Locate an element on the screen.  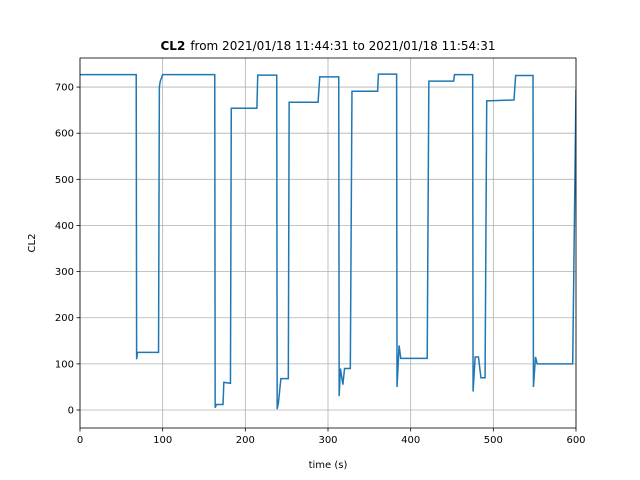
title-bold: CL2 is located at coordinates (173, 46).